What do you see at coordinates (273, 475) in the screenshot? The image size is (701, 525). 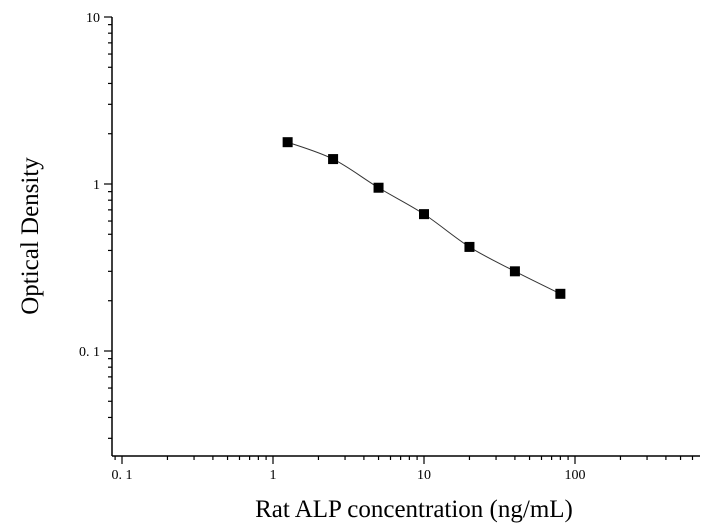 I see `x-tick-label: 1` at bounding box center [273, 475].